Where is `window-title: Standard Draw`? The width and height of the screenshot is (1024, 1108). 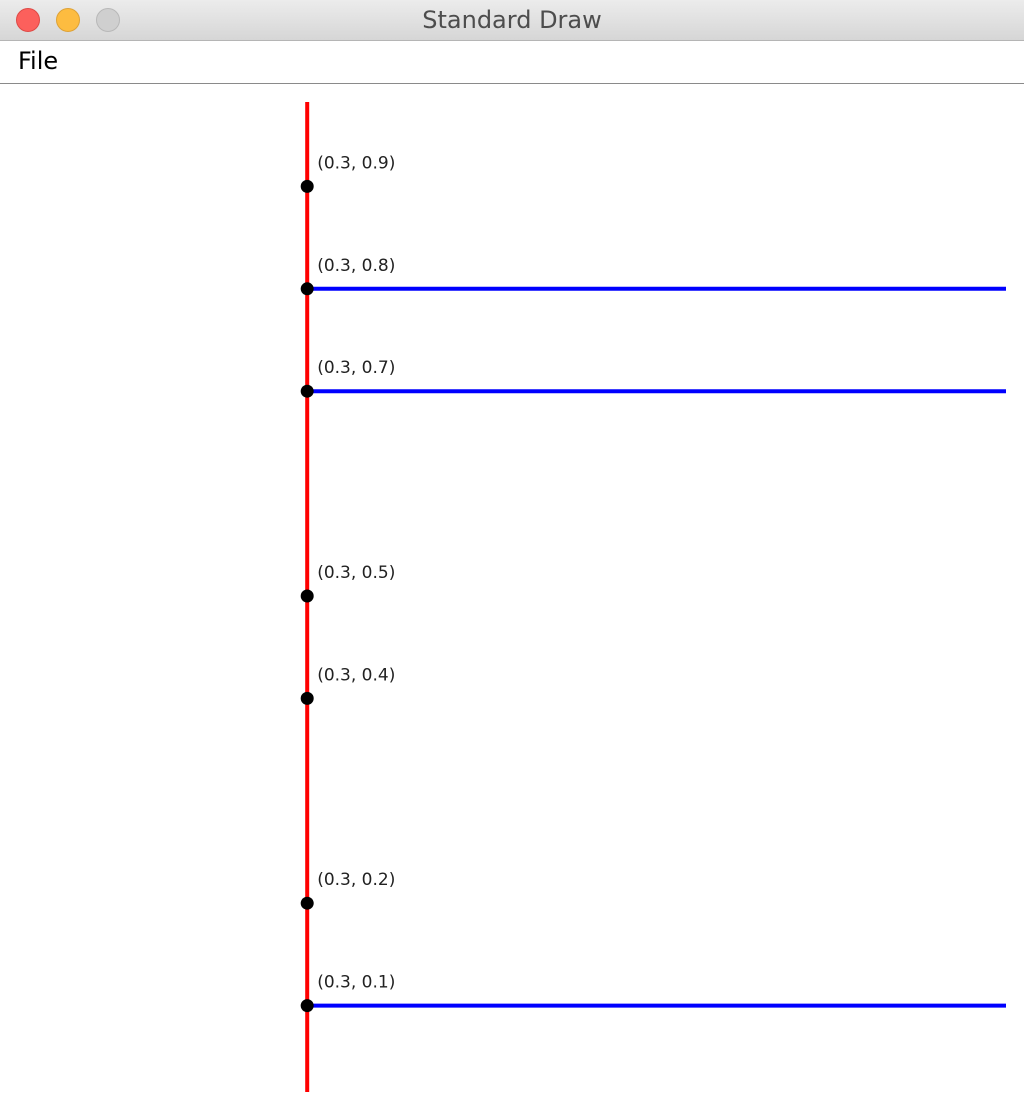
window-title: Standard Draw is located at coordinates (512, 20).